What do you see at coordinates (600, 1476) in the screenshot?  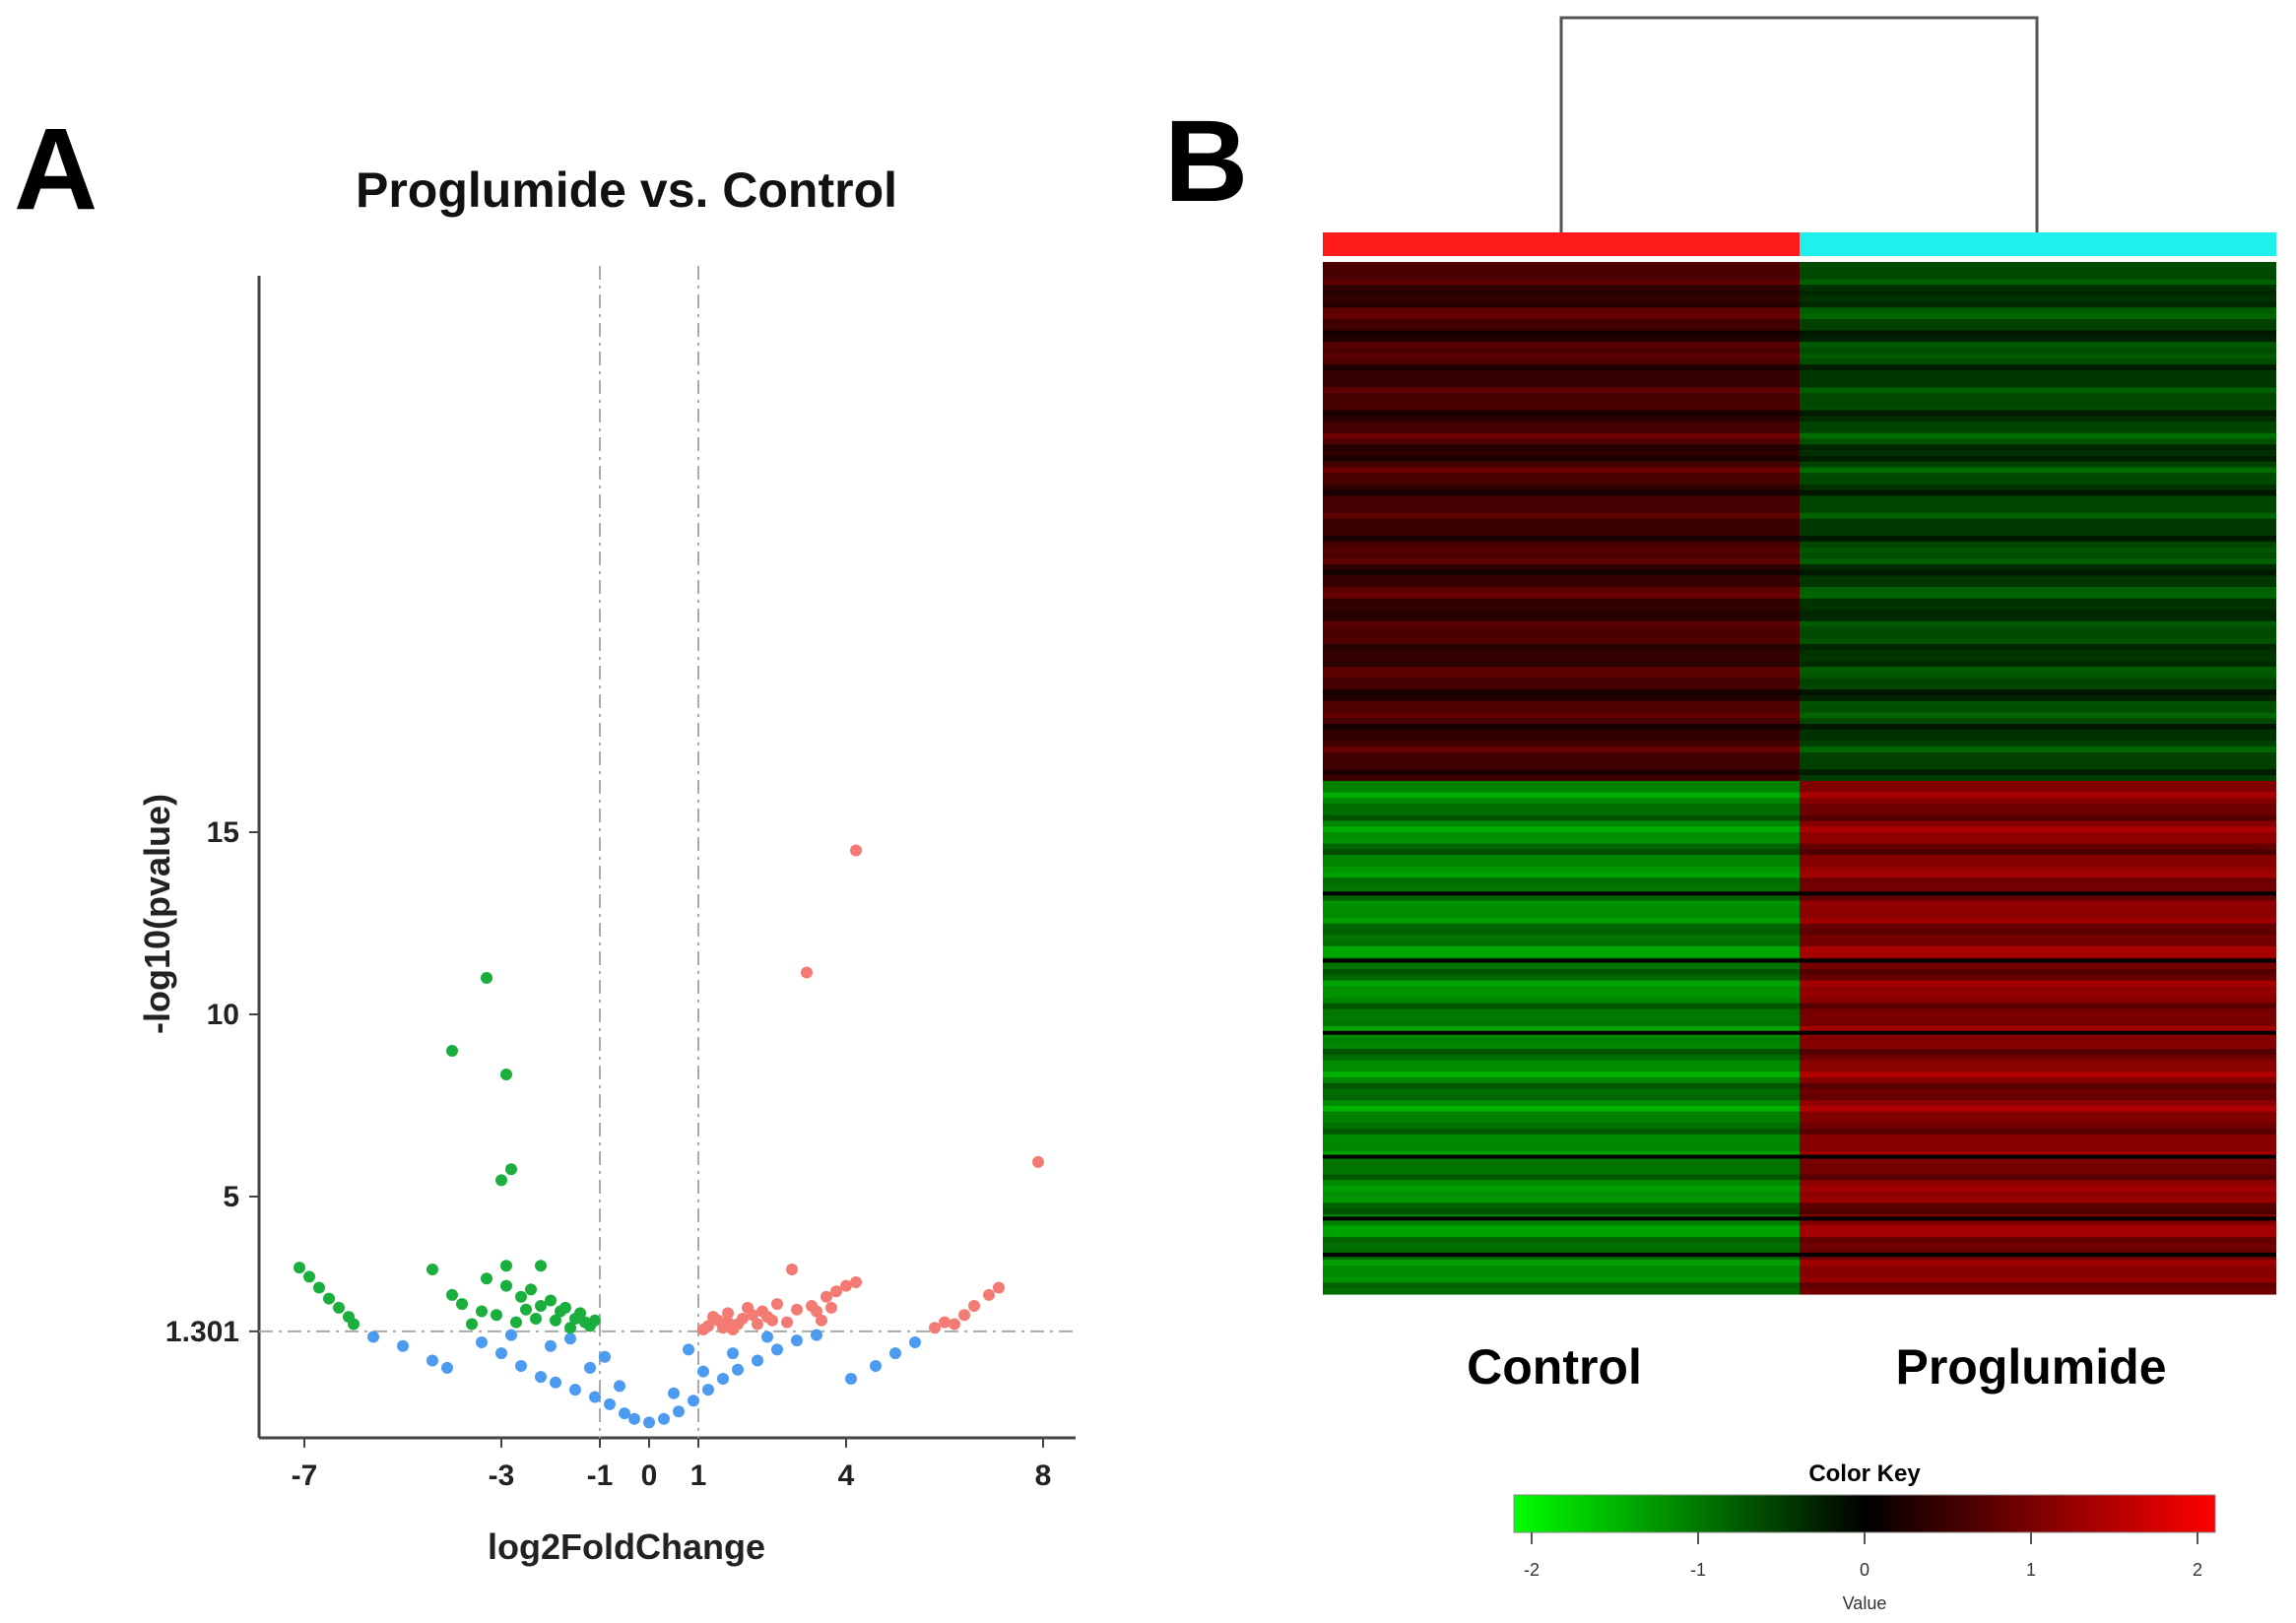 I see `x-tick-label: -1` at bounding box center [600, 1476].